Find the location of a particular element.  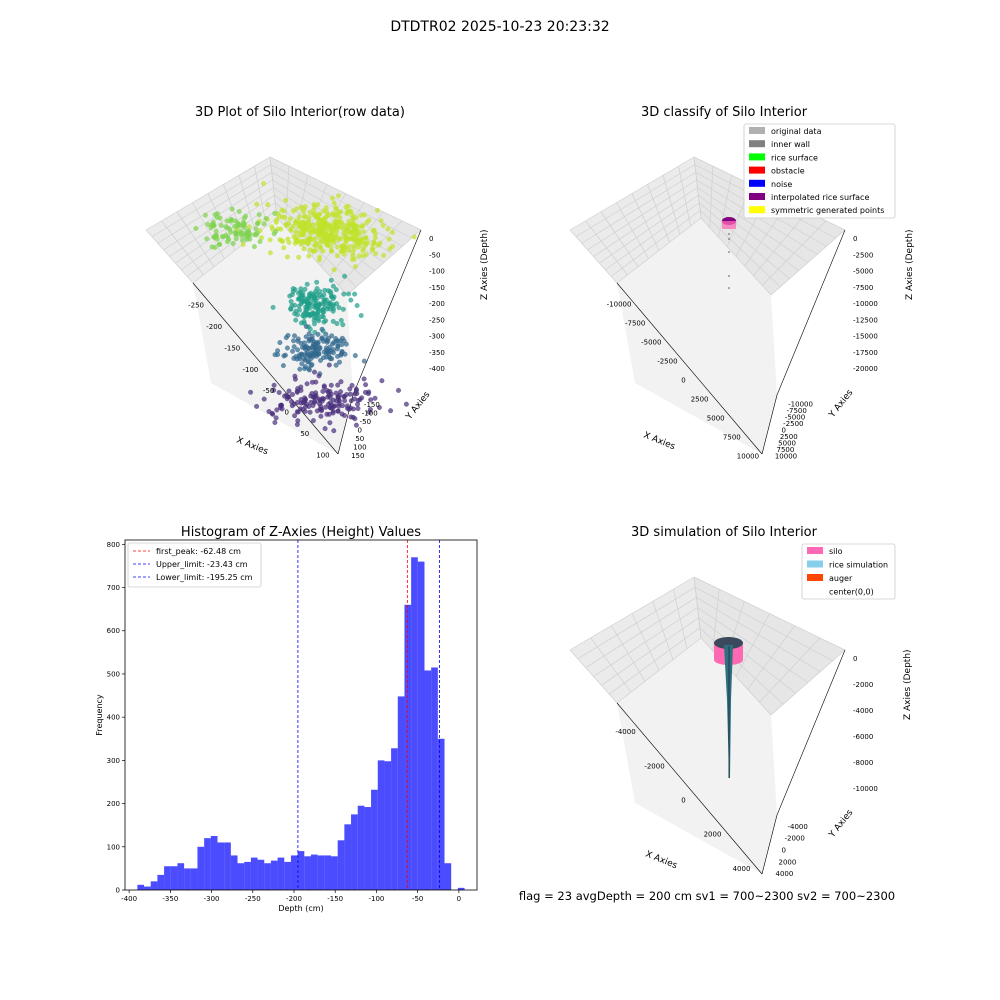

raw-plot-ylabel: Y Axies is located at coordinates (418, 406).